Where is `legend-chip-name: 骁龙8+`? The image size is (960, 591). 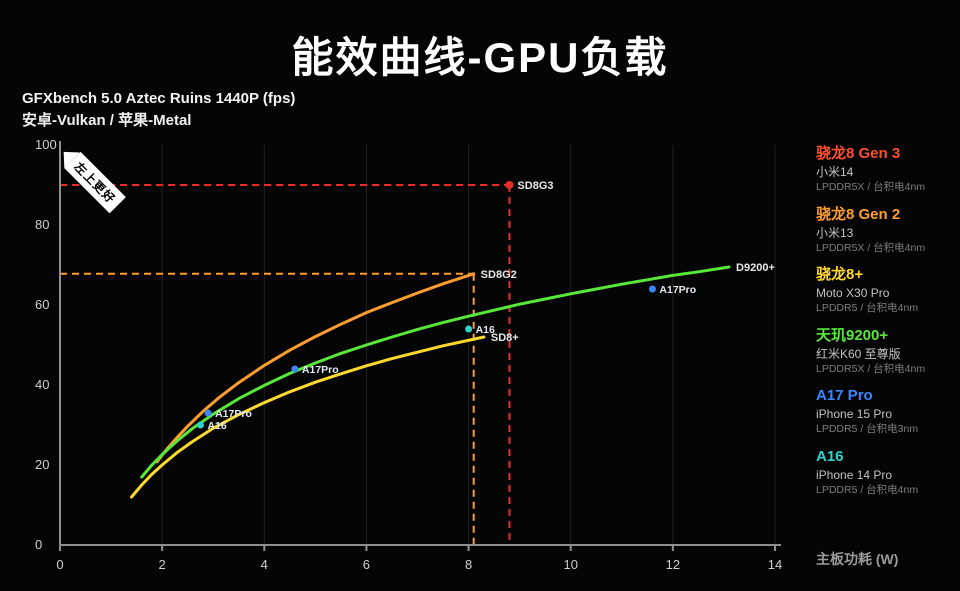
legend-chip-name: 骁龙8+ is located at coordinates (840, 274).